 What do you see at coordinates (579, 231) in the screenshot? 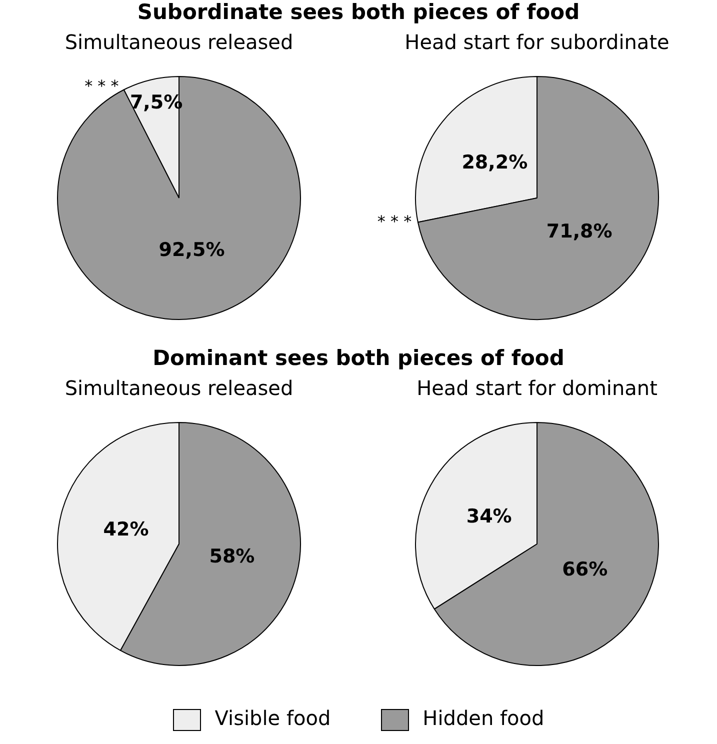
I see `data-label: 71,8%` at bounding box center [579, 231].